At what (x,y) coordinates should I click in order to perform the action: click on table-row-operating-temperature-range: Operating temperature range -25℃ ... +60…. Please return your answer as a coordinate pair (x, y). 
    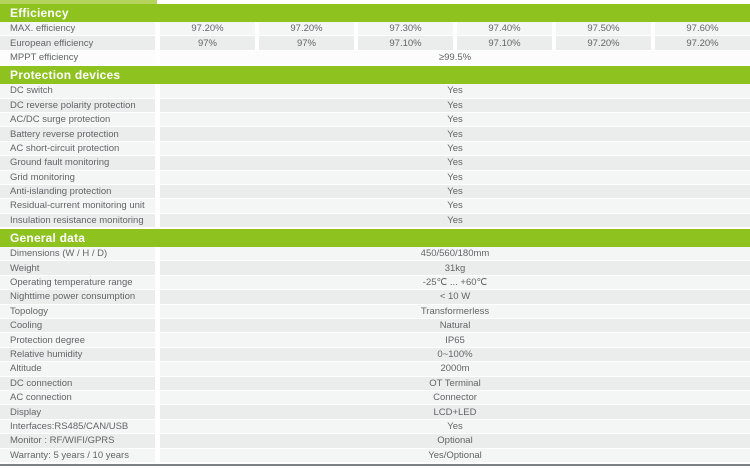
    Looking at the image, I should click on (375, 283).